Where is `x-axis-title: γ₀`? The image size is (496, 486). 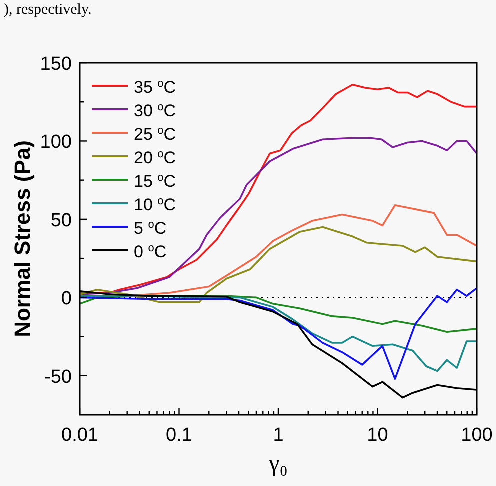 x-axis-title: γ₀ is located at coordinates (278, 464).